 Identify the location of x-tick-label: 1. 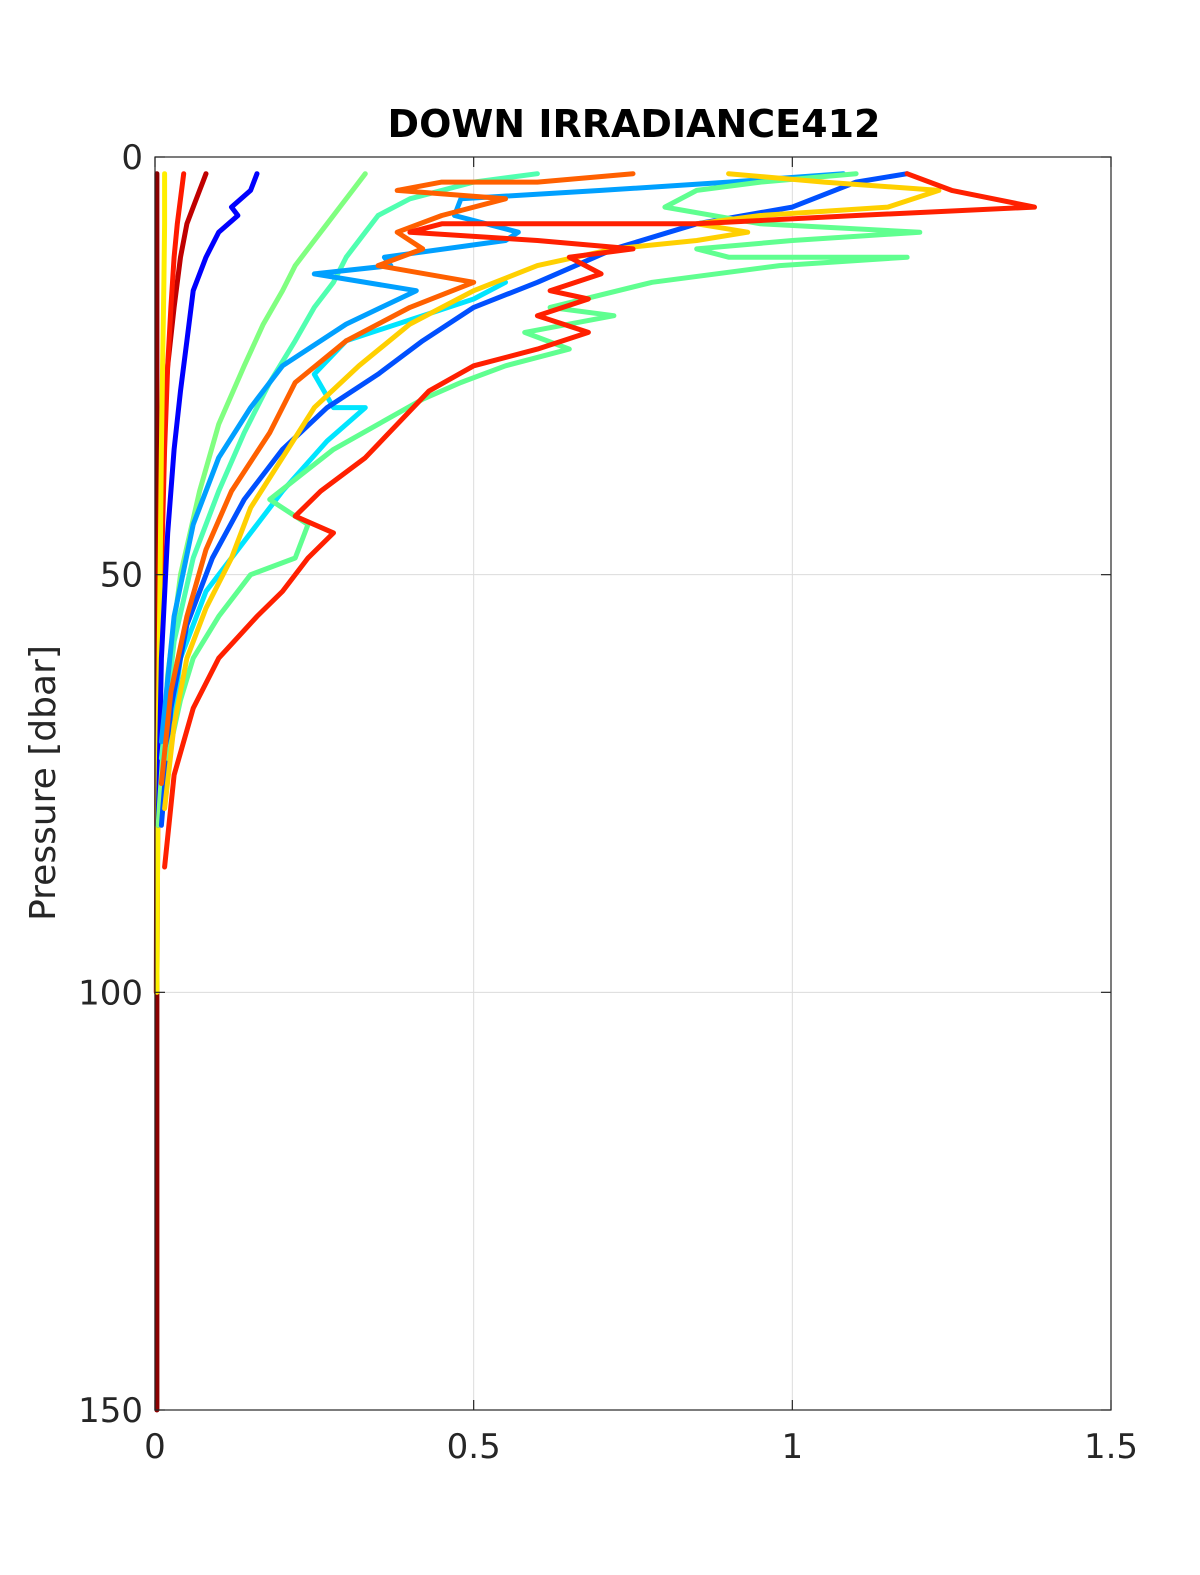
(793, 1447).